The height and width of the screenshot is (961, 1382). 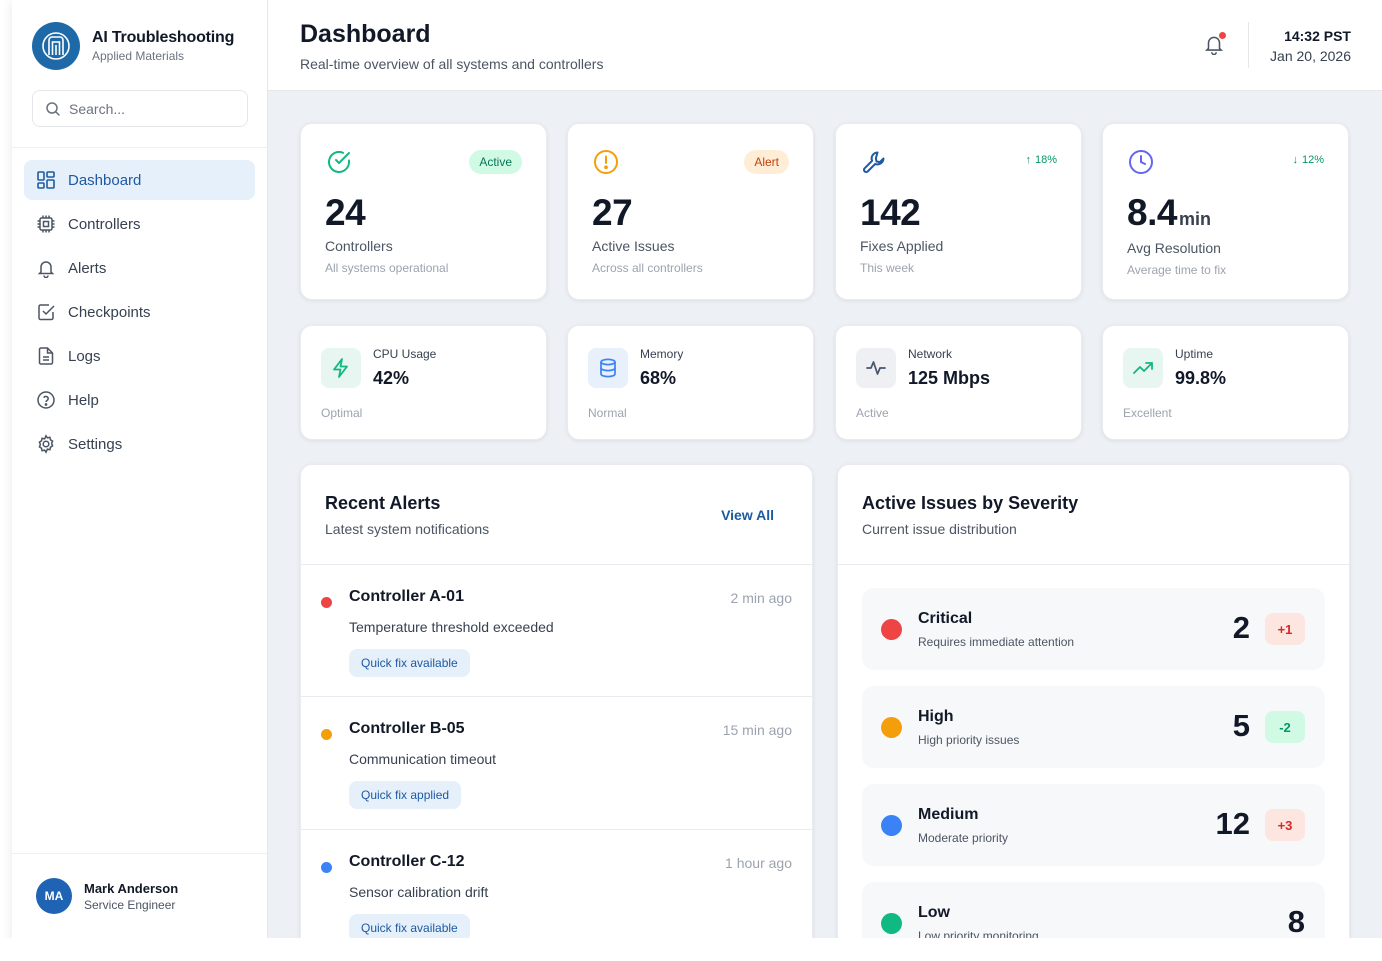 What do you see at coordinates (139, 356) in the screenshot?
I see `sidebar-item-logs: Logs` at bounding box center [139, 356].